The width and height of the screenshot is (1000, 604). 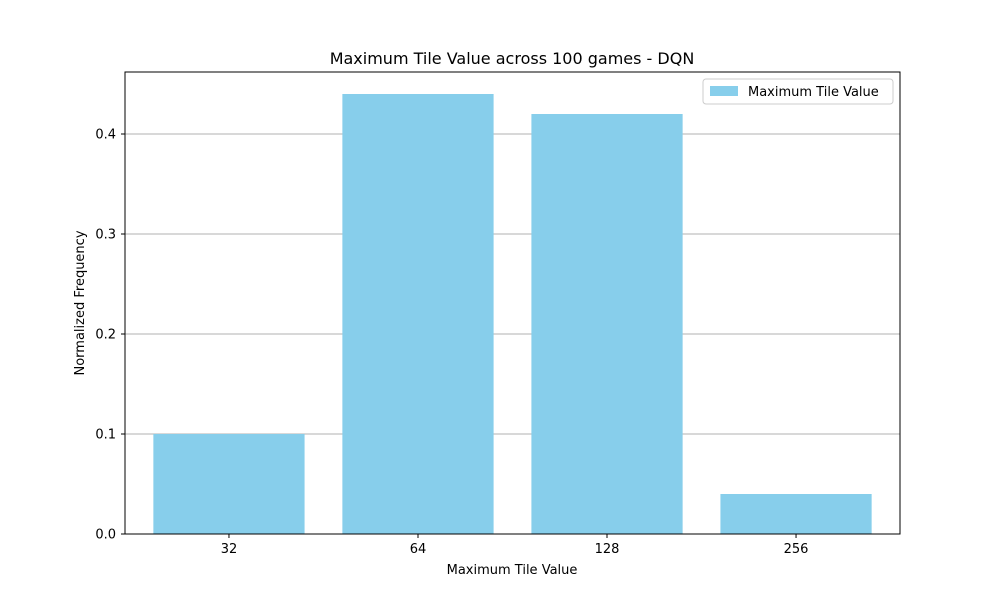 I want to click on y-axis-ticks: 0.0 0.1 0.2 0.3 0.4, so click(x=110, y=335).